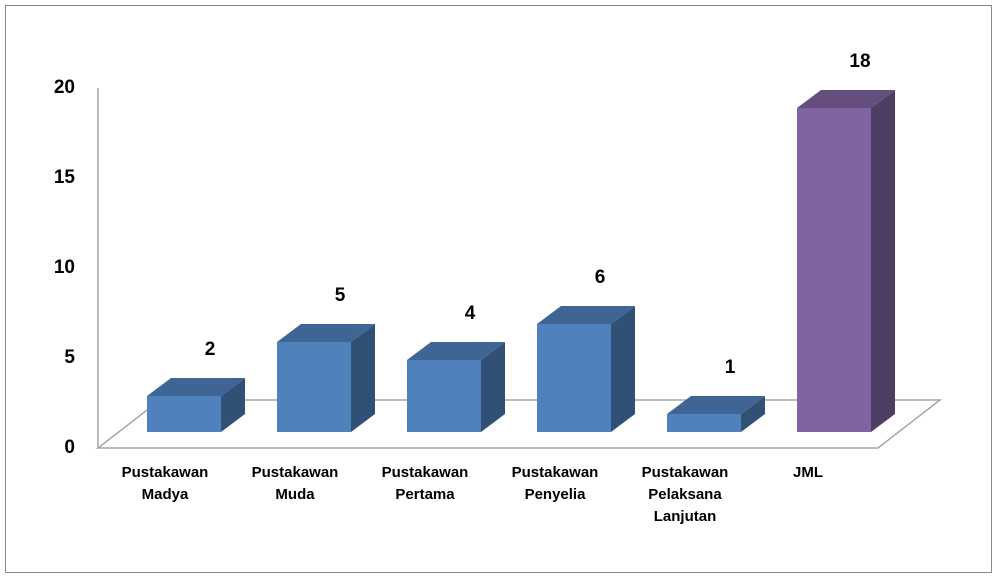 The image size is (997, 578). Describe the element at coordinates (340, 295) in the screenshot. I see `data-label: 5` at that location.